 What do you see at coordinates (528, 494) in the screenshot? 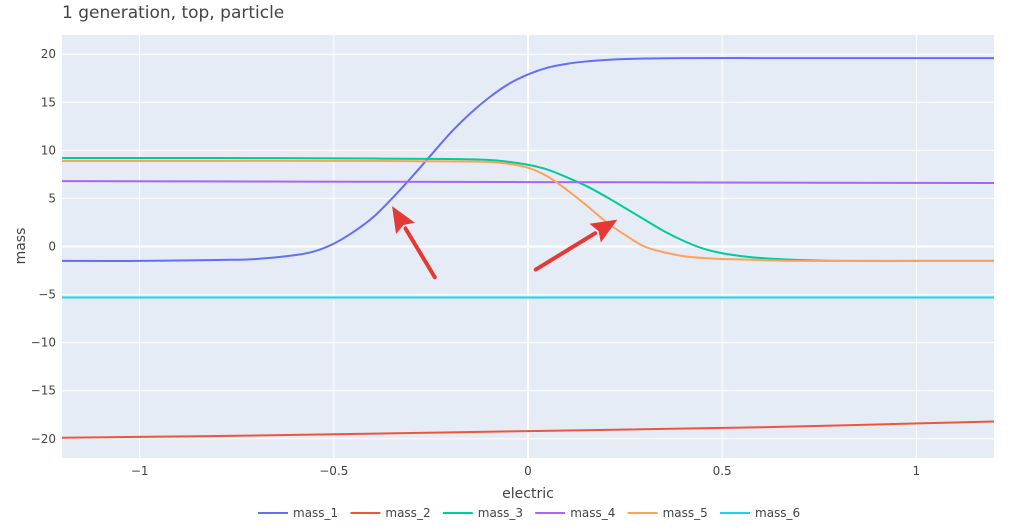
I see `x-axis-title: electric` at bounding box center [528, 494].